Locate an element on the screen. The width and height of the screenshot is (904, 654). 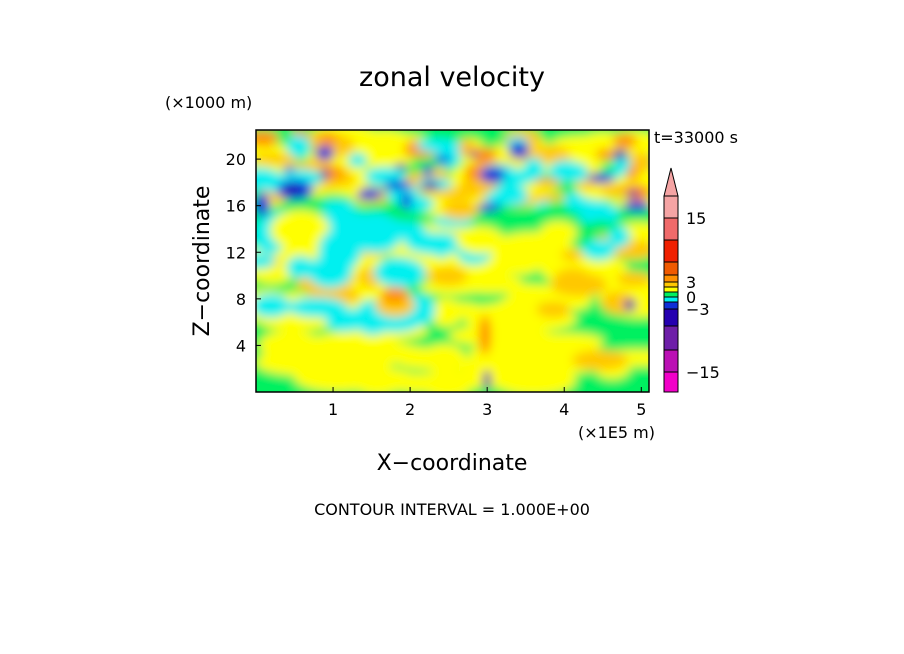
y-tick-label: 16 is located at coordinates (236, 206).